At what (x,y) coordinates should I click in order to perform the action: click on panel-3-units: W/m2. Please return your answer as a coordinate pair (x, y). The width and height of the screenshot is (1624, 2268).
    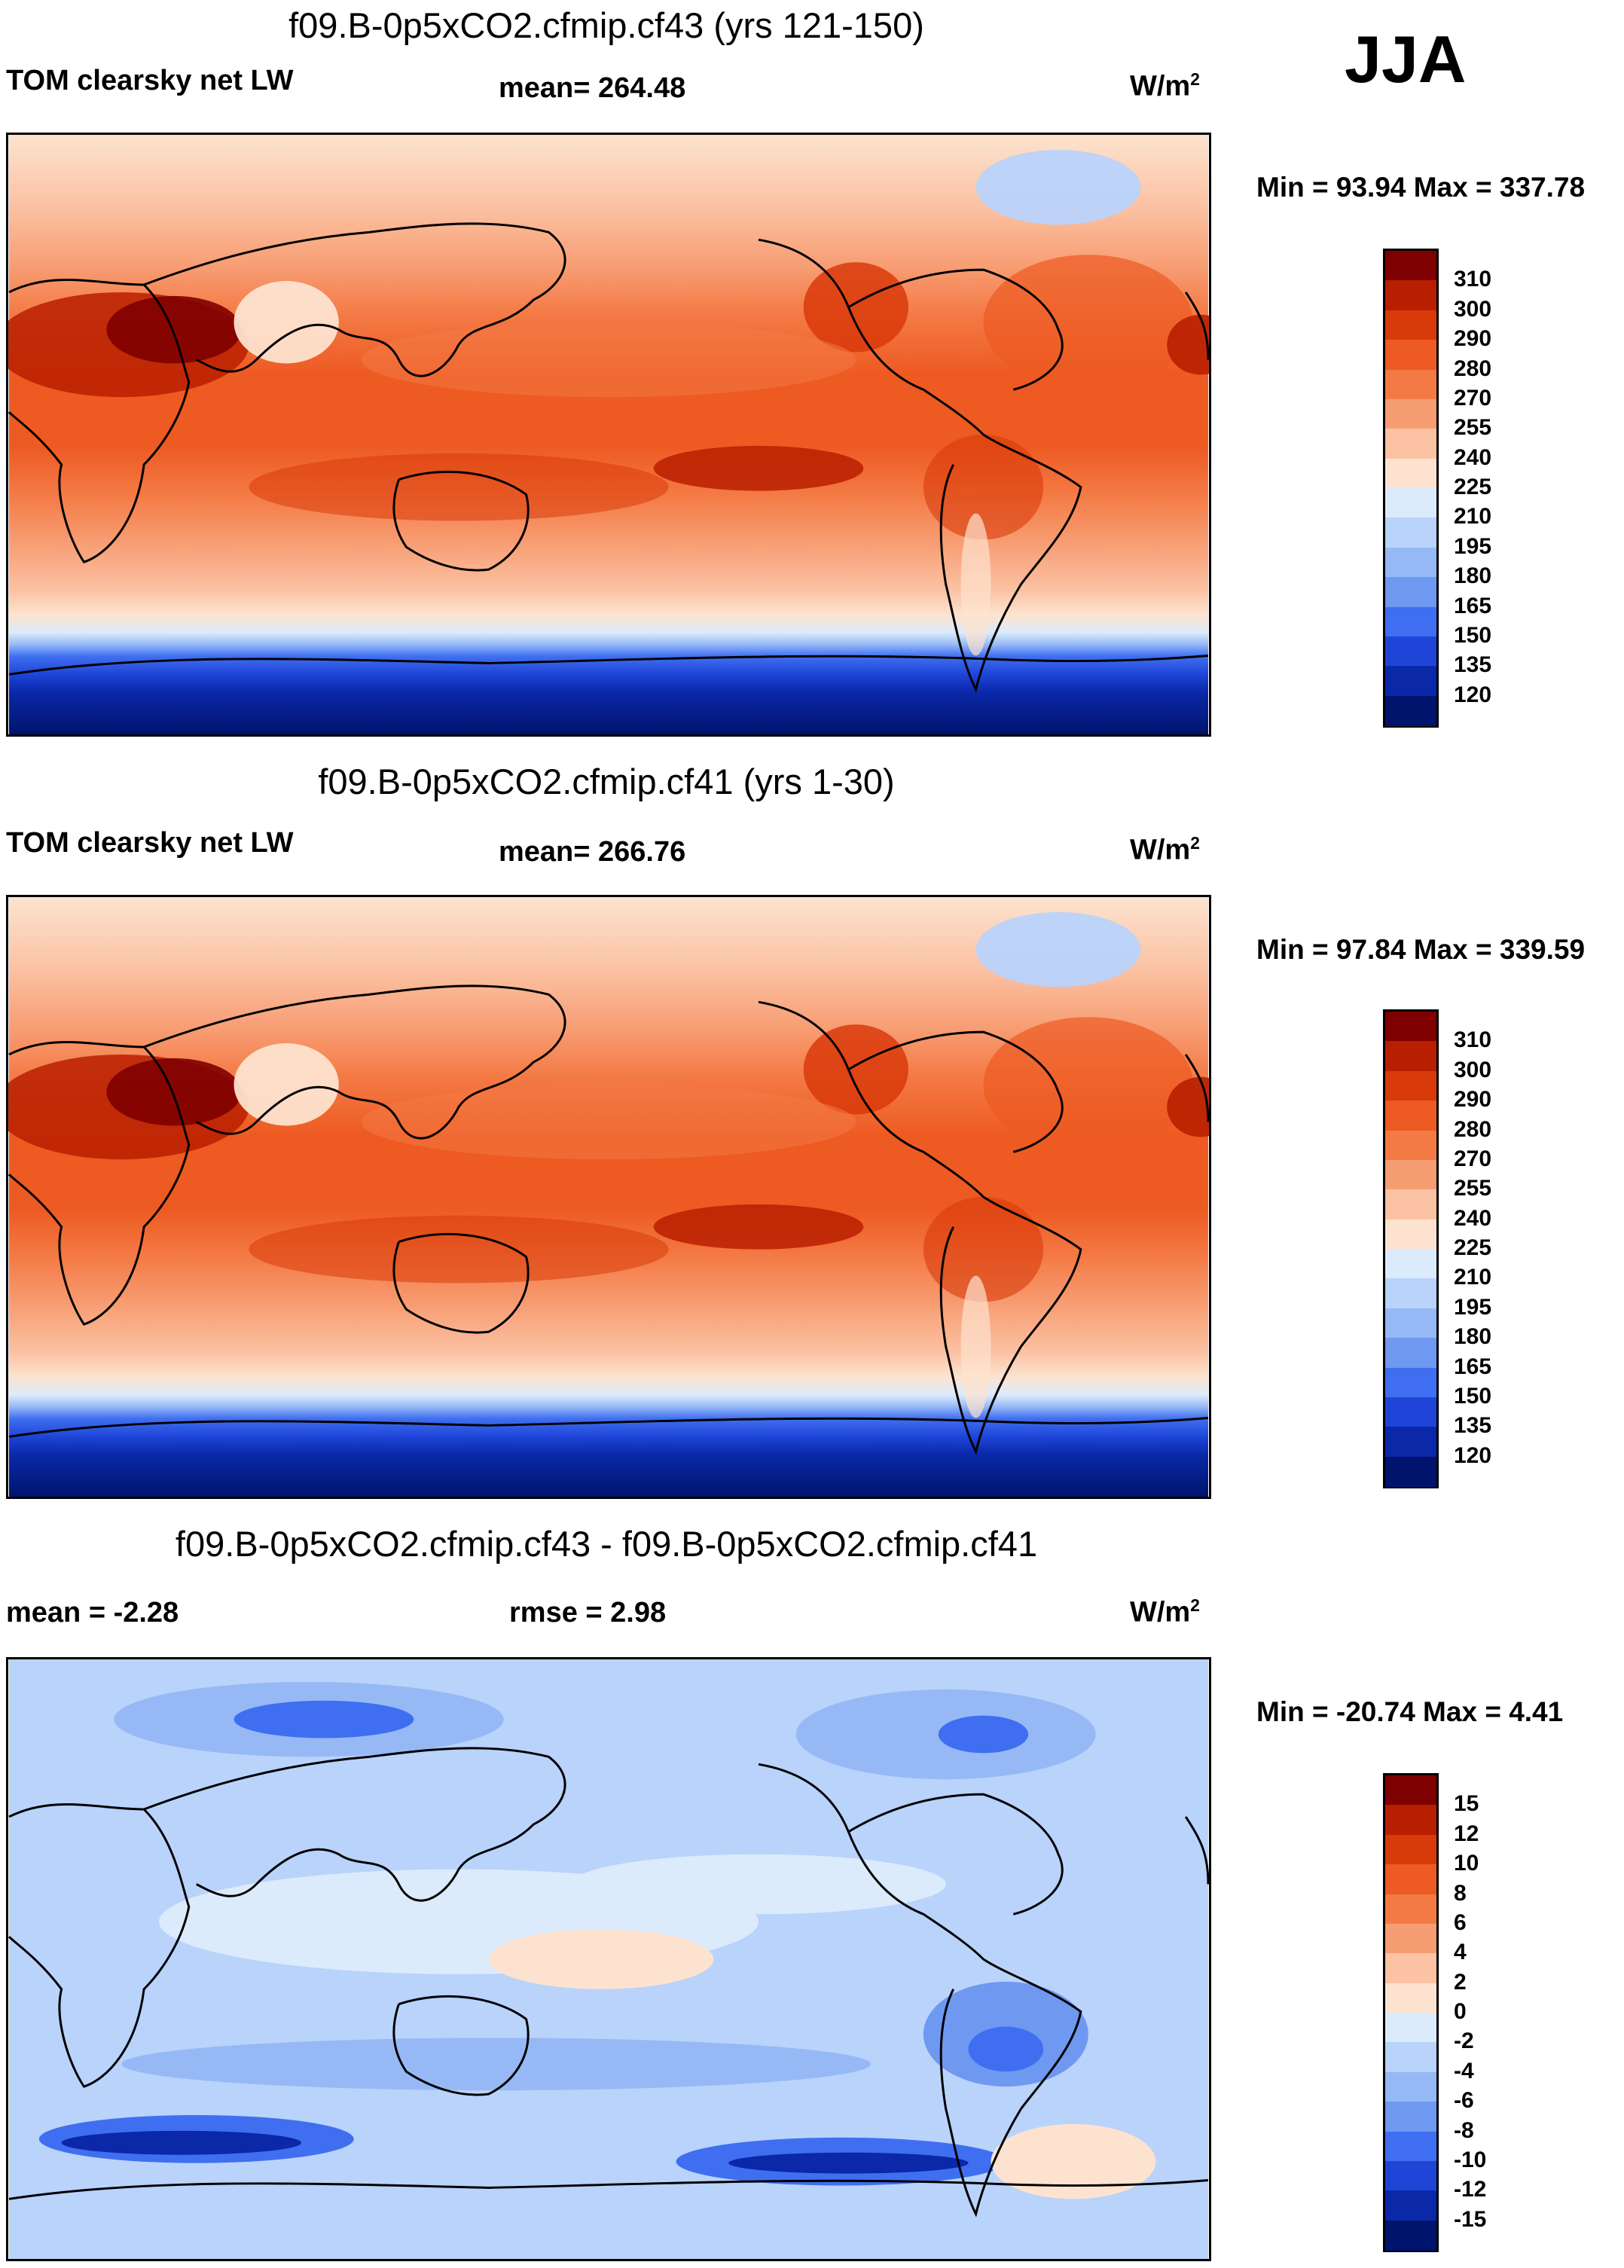
    Looking at the image, I should click on (1165, 1612).